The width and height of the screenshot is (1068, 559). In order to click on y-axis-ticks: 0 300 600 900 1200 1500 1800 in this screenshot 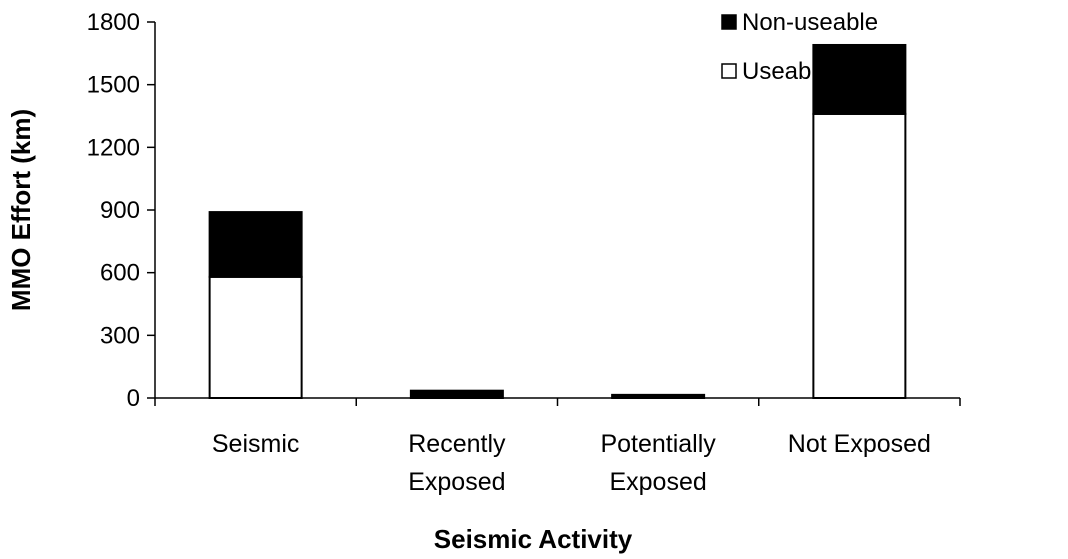, I will do `click(121, 210)`.